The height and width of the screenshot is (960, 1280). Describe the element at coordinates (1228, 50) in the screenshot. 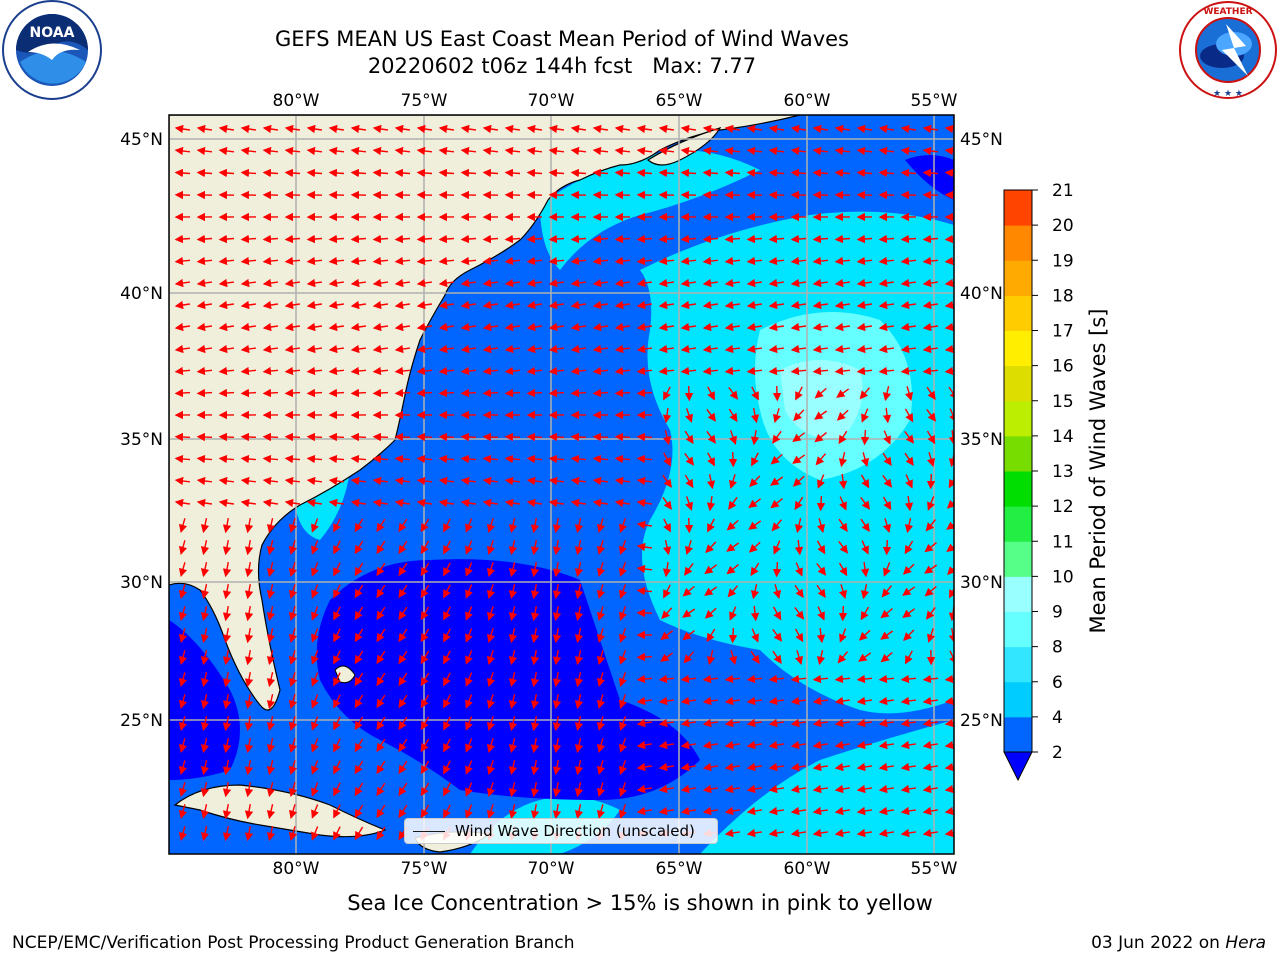

I see `nws-logo-icon: WEATHER ★ ★ ★` at that location.